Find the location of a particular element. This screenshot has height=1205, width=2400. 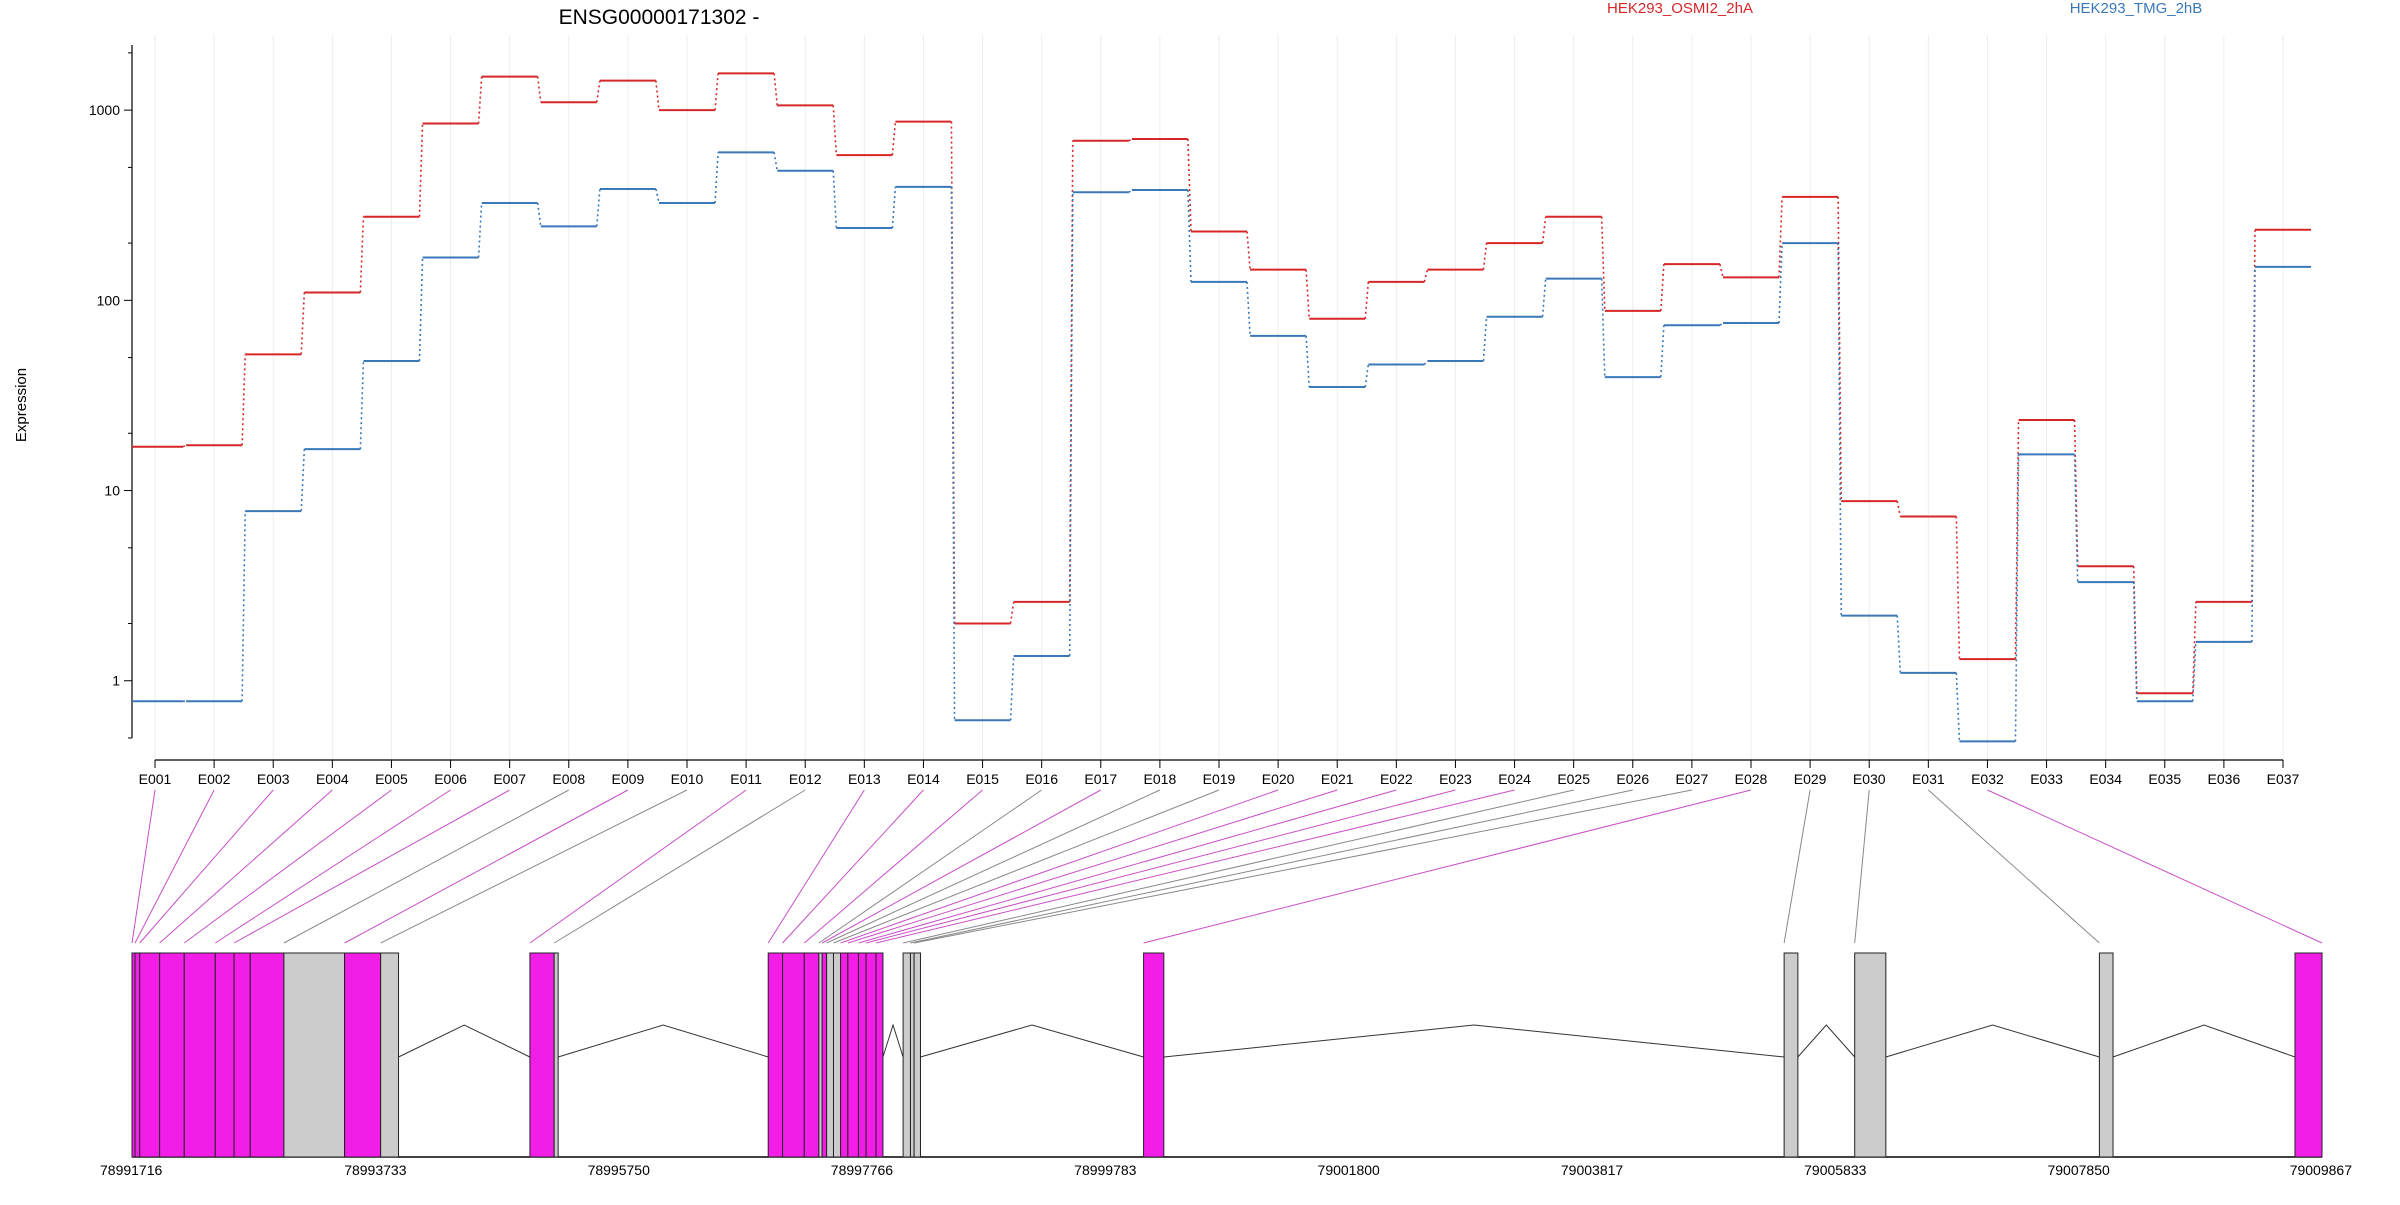

genomic-tick-label: 78993733 is located at coordinates (375, 1170).